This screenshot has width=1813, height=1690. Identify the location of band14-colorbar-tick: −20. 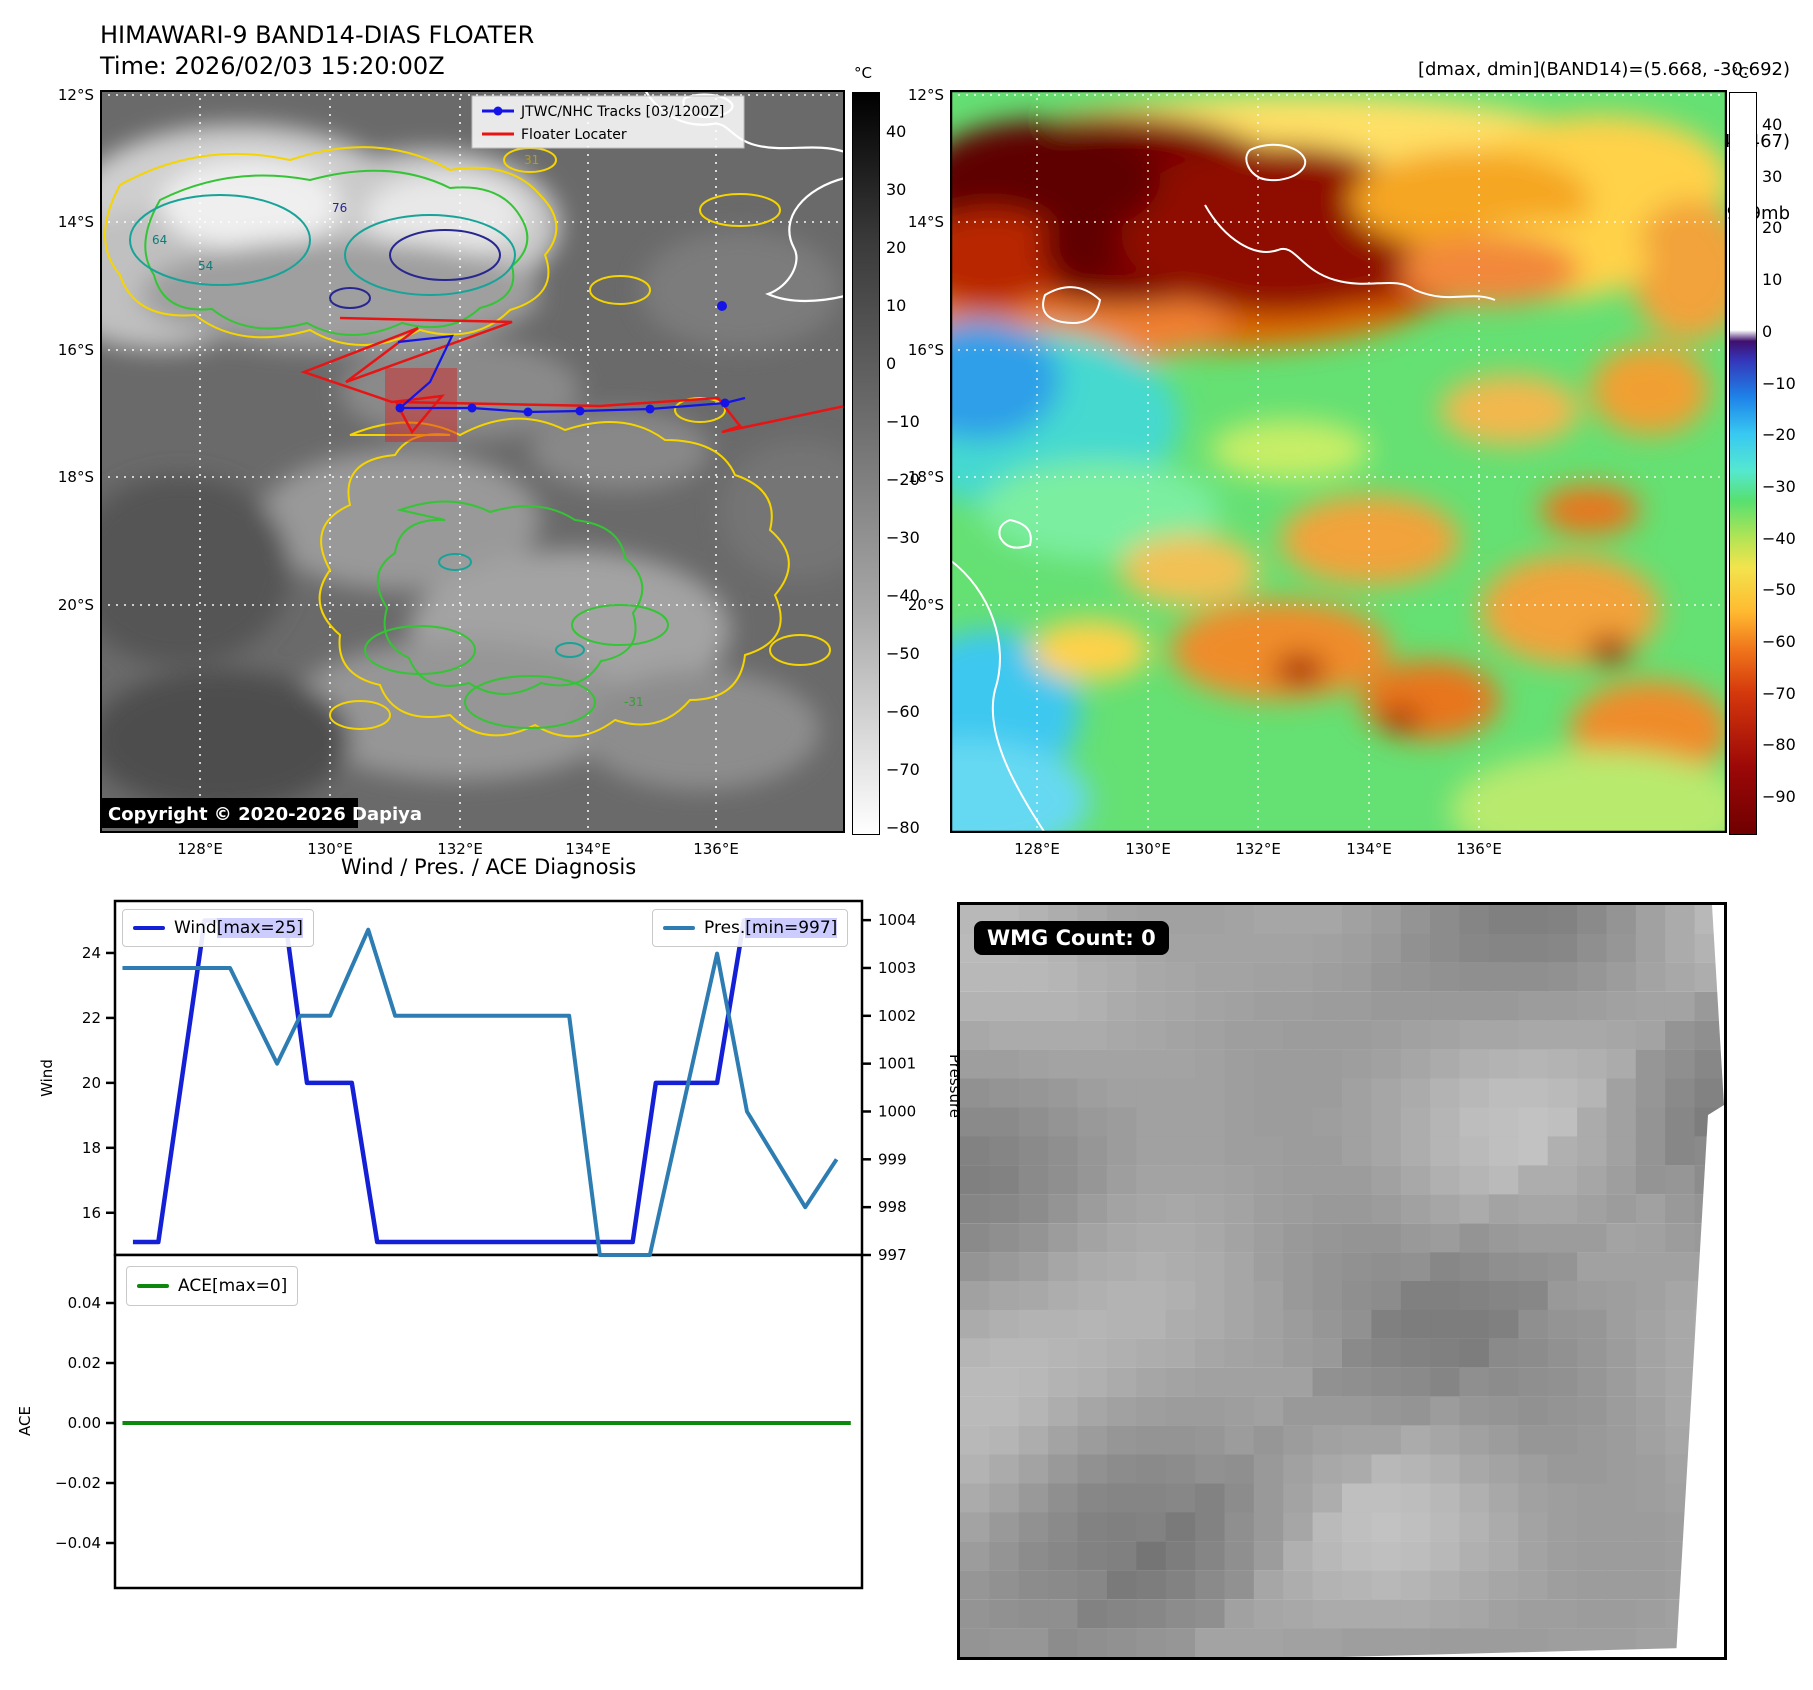
(903, 479).